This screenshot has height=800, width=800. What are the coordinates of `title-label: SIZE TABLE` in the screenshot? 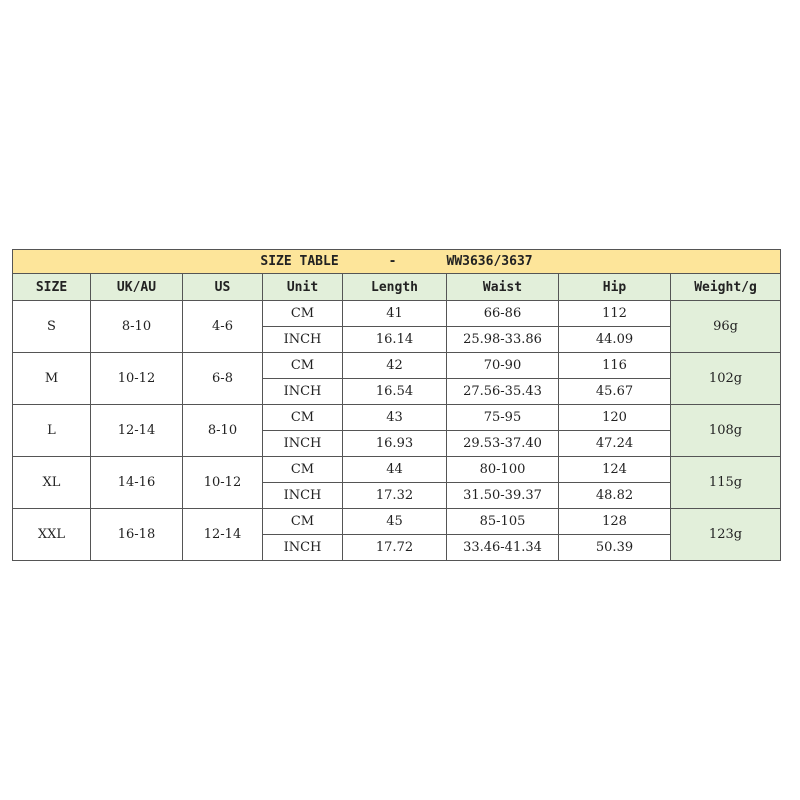 It's located at (299, 261).